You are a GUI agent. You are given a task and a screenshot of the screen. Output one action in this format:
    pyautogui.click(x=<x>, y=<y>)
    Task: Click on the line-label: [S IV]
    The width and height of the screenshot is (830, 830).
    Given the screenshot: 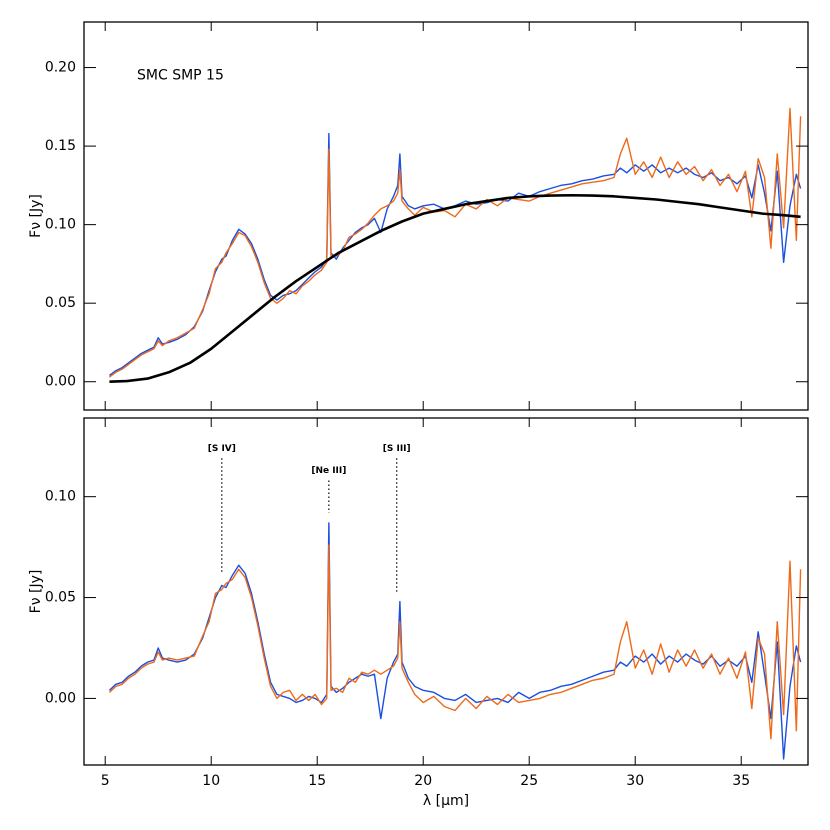 What is the action you would take?
    pyautogui.click(x=222, y=449)
    